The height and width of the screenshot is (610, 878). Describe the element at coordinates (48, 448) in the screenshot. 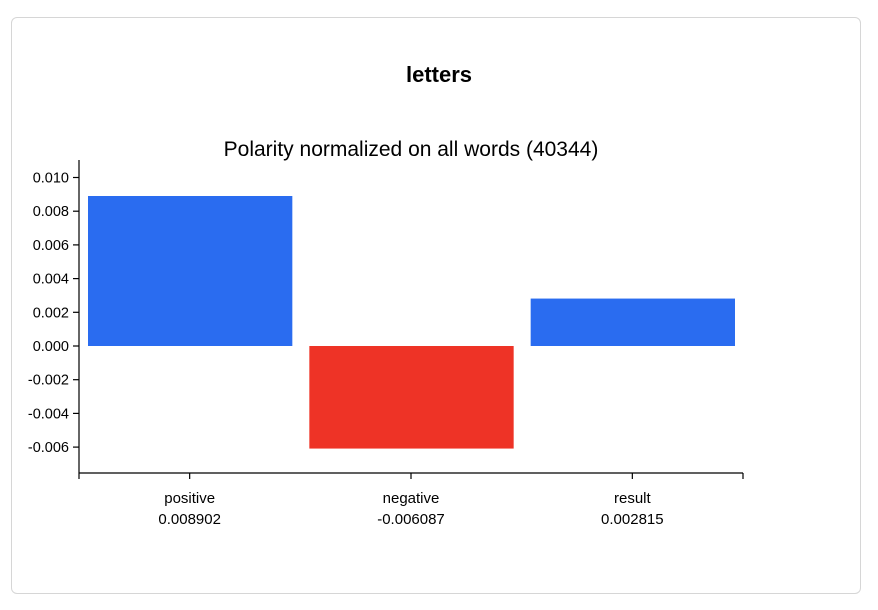

I see `y-tick-label: -0.006` at that location.